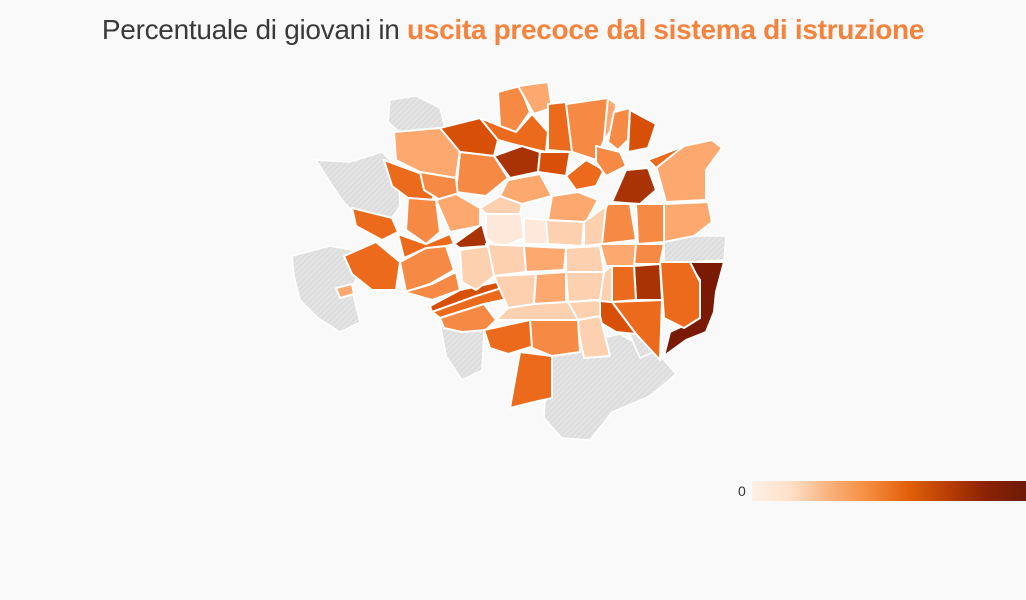 The image size is (1026, 600). What do you see at coordinates (458, 213) in the screenshot?
I see `district-w4` at bounding box center [458, 213].